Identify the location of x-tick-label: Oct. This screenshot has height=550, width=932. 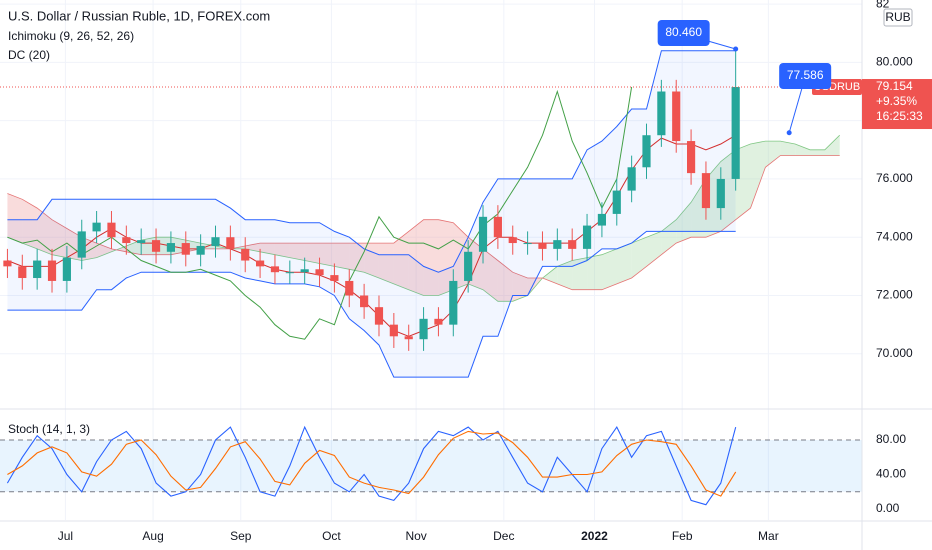
(331, 536).